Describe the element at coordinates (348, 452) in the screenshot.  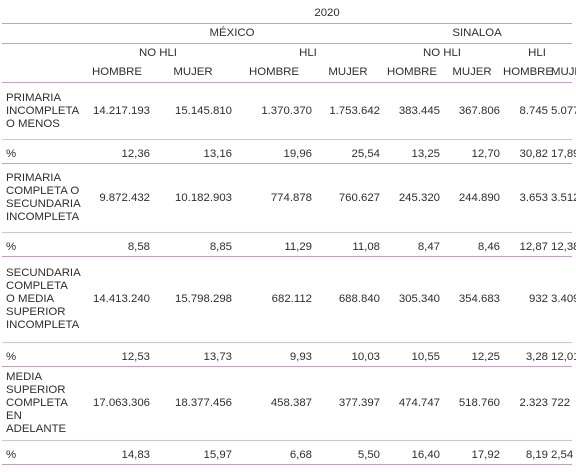
I see `percent-cell: 5,50` at that location.